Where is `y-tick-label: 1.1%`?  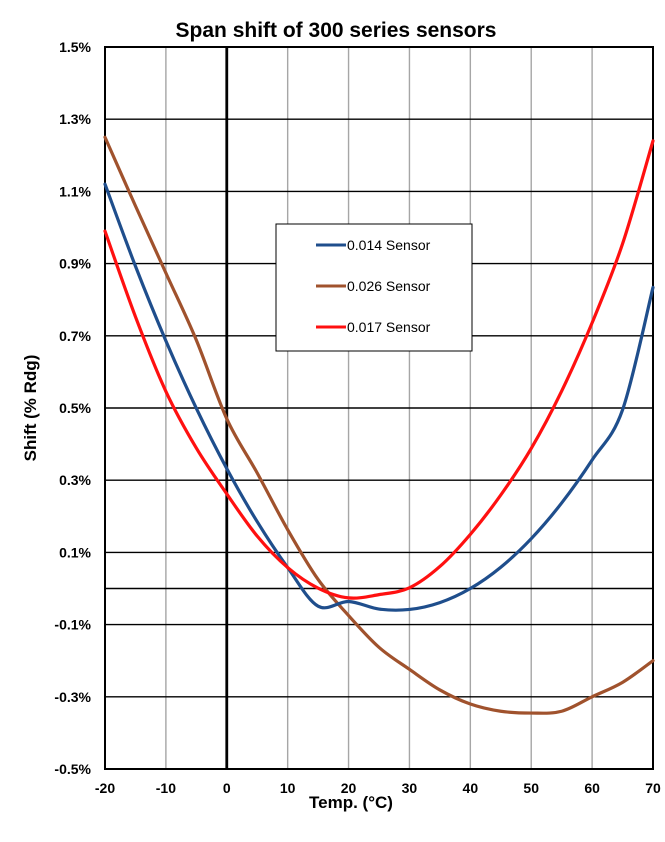 y-tick-label: 1.1% is located at coordinates (75, 191).